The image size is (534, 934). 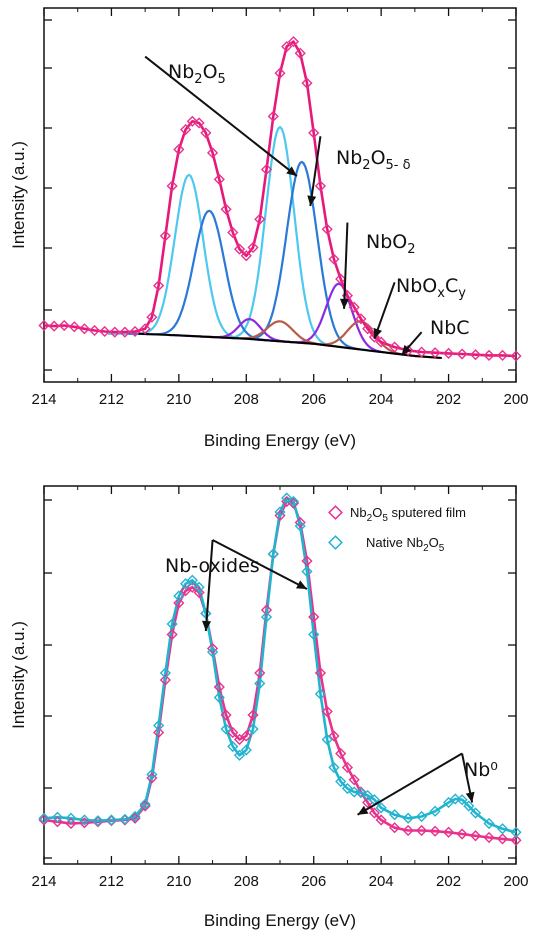 I want to click on label-nboxcy: NbOxCy, so click(x=431, y=288).